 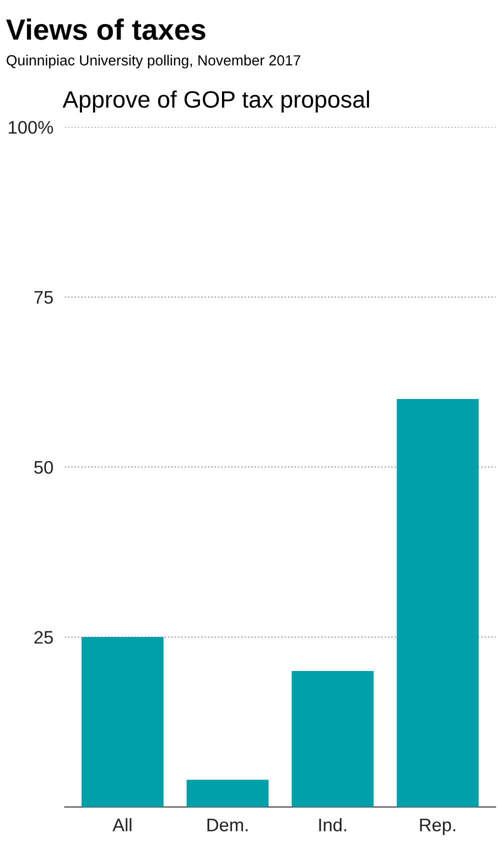 I want to click on x-tick-label: All, so click(x=122, y=825).